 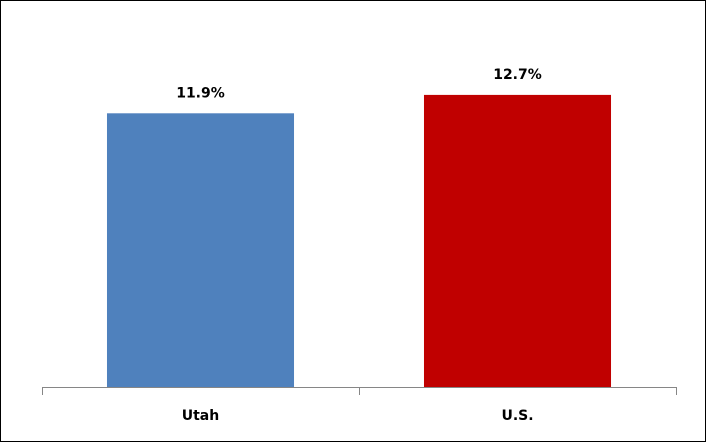 I want to click on x-tick-label: Utah, so click(x=200, y=416).